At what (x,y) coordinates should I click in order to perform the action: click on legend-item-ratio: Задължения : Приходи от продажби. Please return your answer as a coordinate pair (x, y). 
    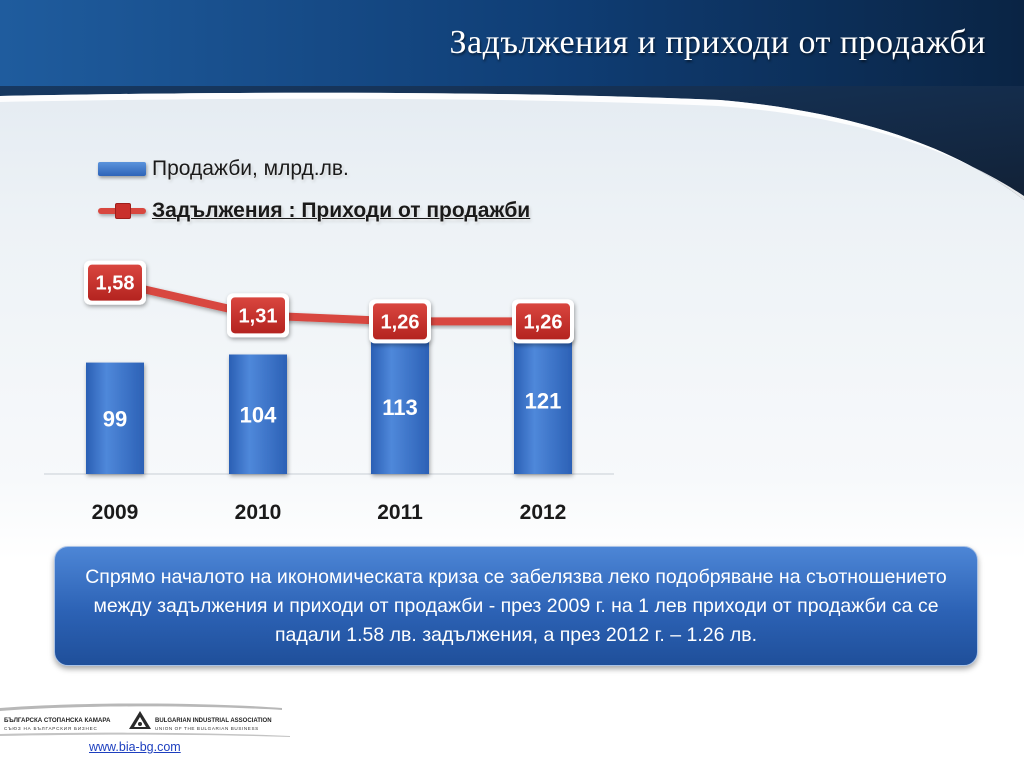
    Looking at the image, I should click on (314, 211).